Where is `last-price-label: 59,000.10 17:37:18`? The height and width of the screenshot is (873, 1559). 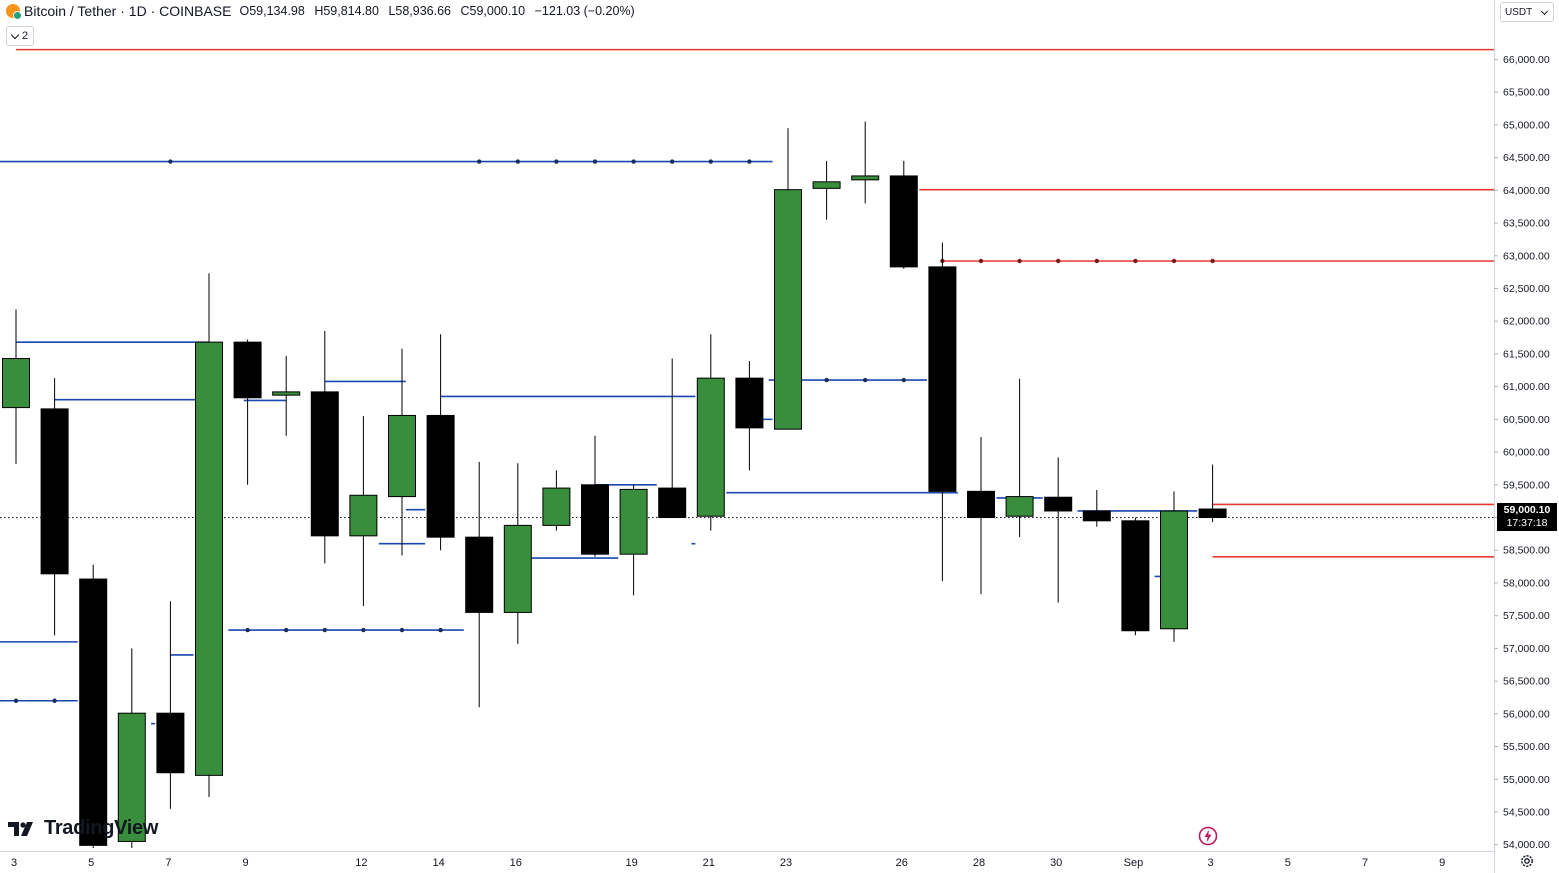
last-price-label: 59,000.10 17:37:18 is located at coordinates (1527, 517).